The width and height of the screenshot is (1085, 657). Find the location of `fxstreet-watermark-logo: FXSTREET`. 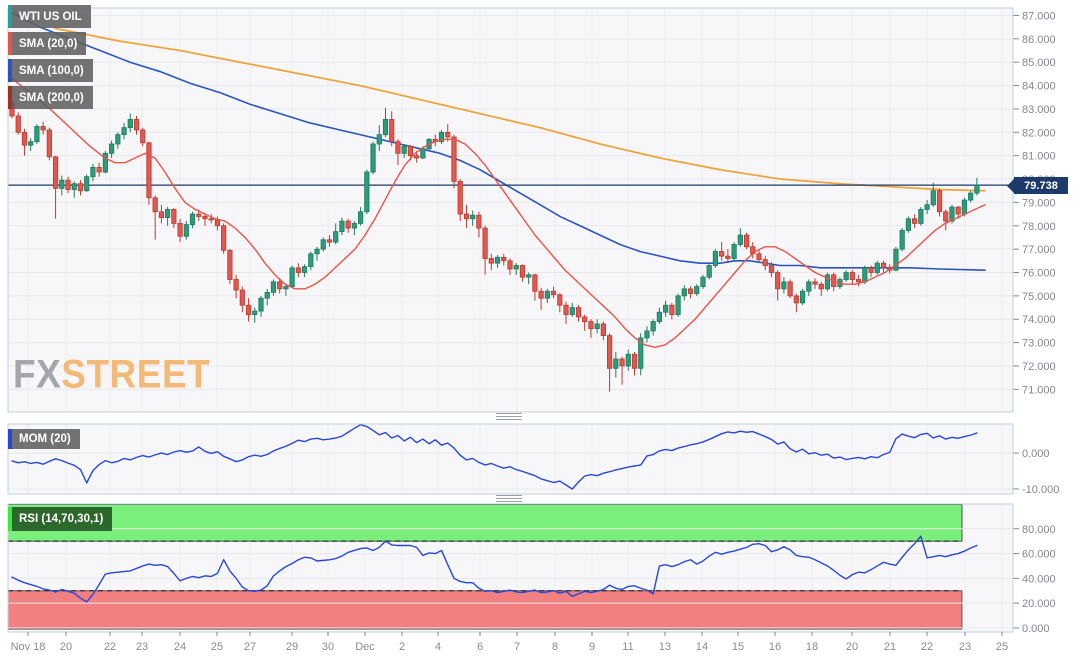

fxstreet-watermark-logo: FXSTREET is located at coordinates (111, 374).